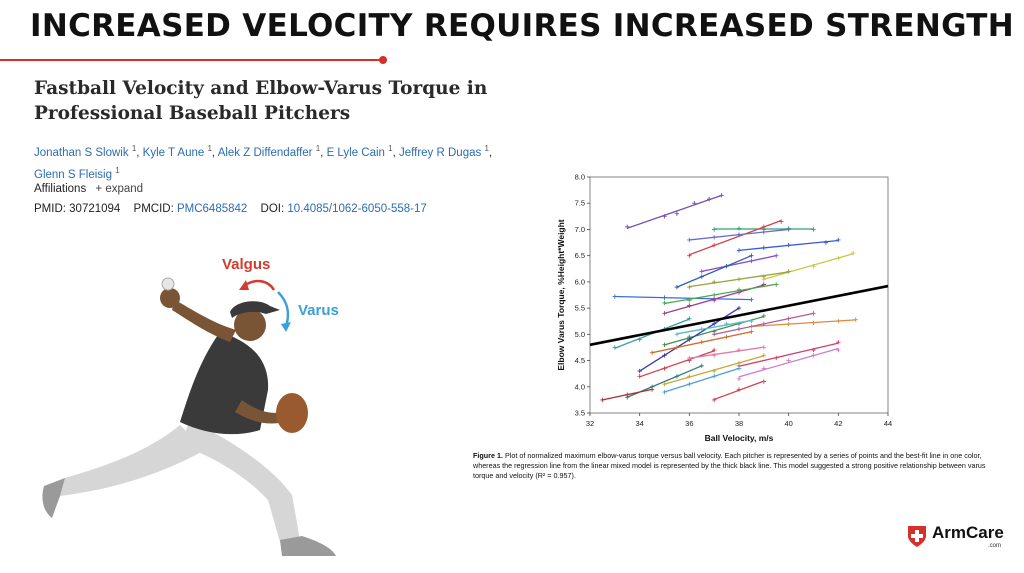  I want to click on pitcher-front-shoe, so click(308, 546).